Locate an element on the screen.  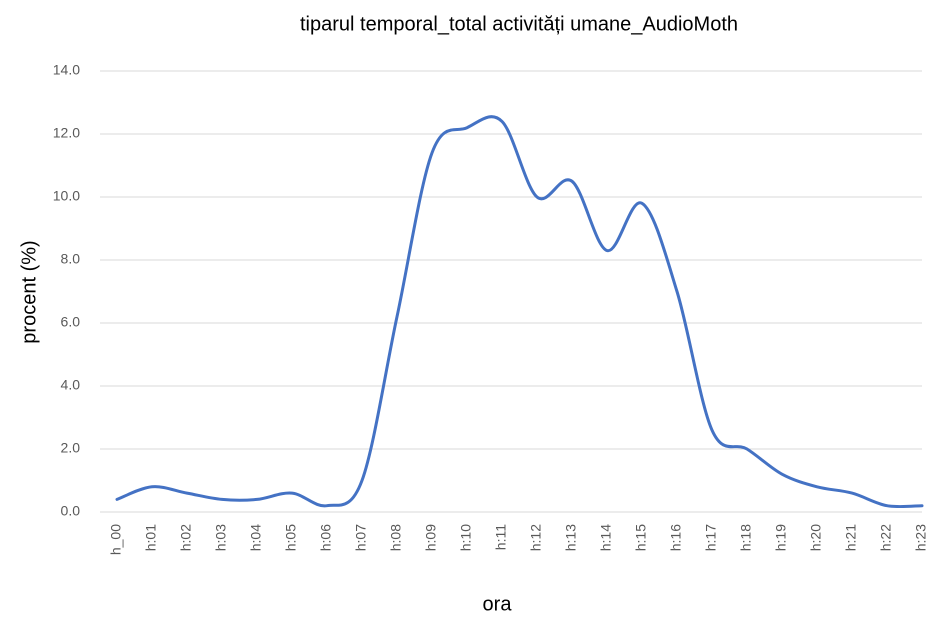
y-tick-label: 10.0 is located at coordinates (66, 196).